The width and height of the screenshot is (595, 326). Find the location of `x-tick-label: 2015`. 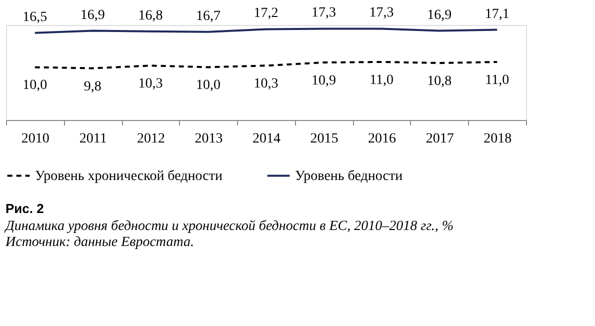

x-tick-label: 2015 is located at coordinates (324, 139).